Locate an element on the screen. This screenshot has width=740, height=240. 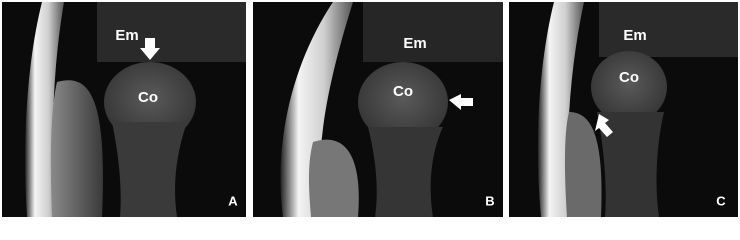
panel-letter: B is located at coordinates (489, 200).